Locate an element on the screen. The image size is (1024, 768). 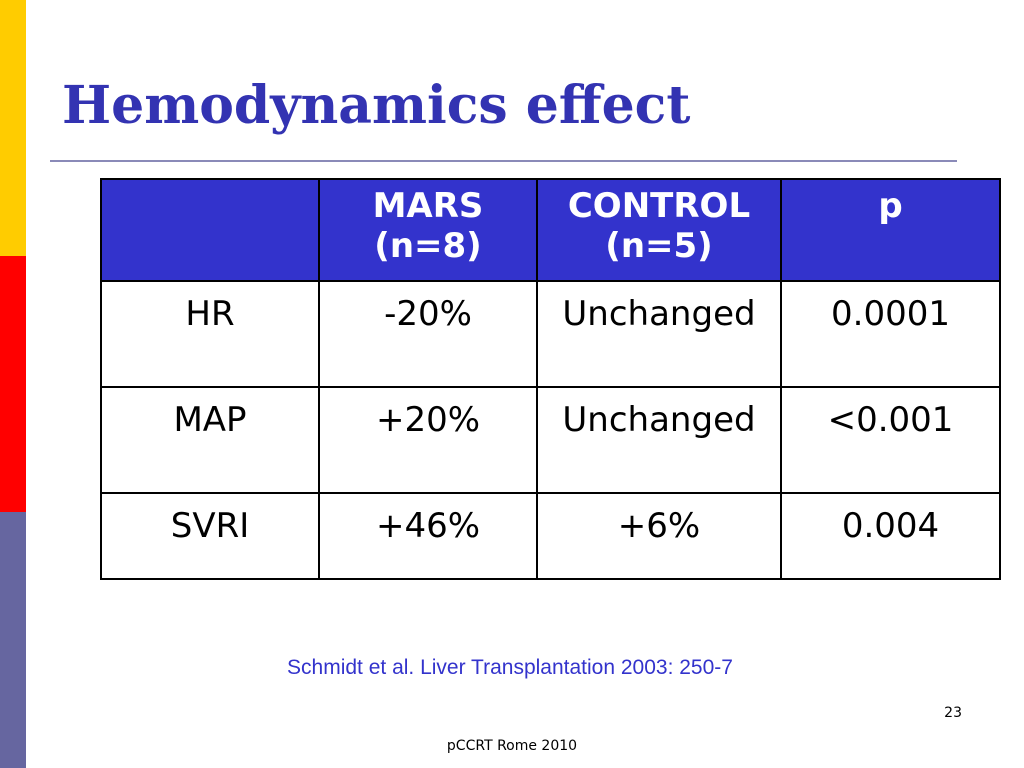
table-row: SVRI +46% +6% 0.004 is located at coordinates (550, 536).